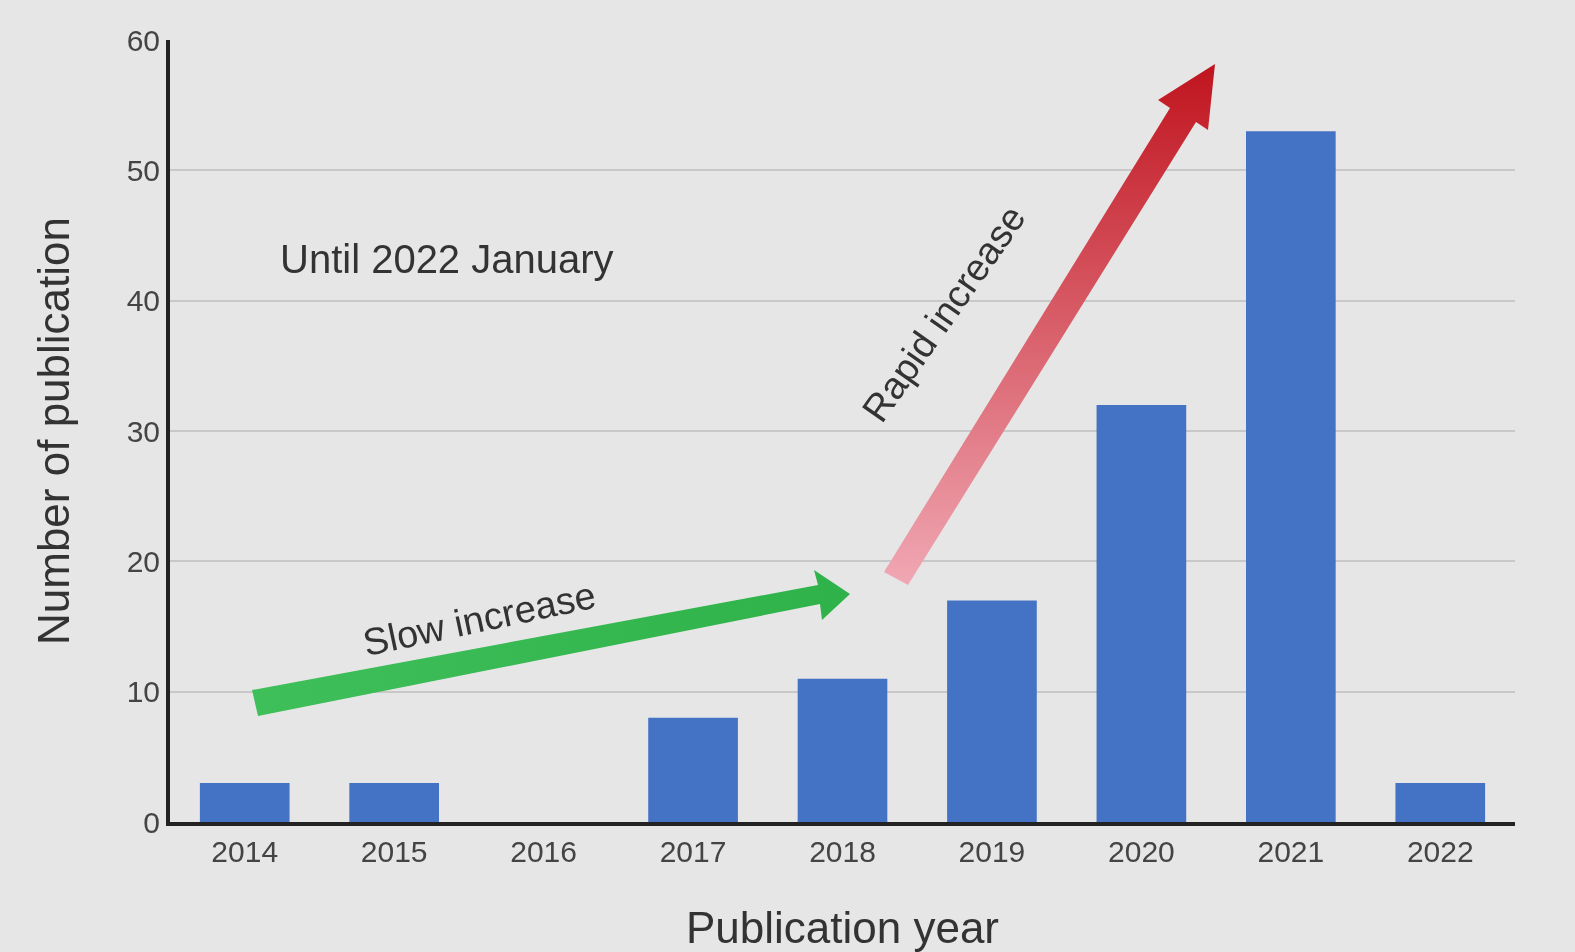 This screenshot has height=952, width=1575. Describe the element at coordinates (1141, 851) in the screenshot. I see `x-tick-label: 2020` at that location.